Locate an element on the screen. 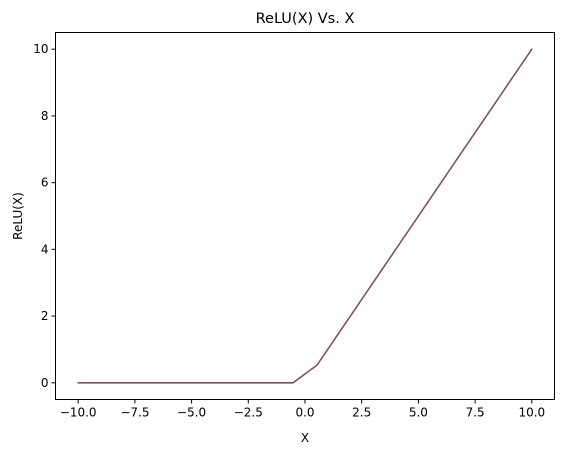 The width and height of the screenshot is (562, 455). y-tick-label: 0 is located at coordinates (45, 383).